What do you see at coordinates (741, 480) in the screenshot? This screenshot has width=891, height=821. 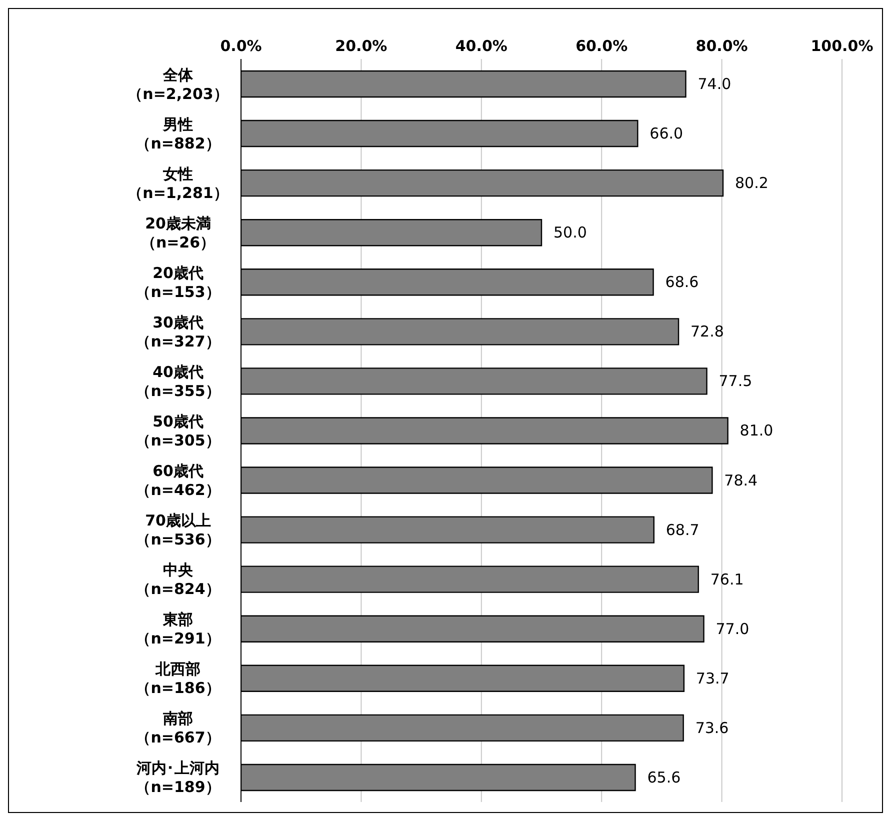 I see `data-label: 78.4` at bounding box center [741, 480].